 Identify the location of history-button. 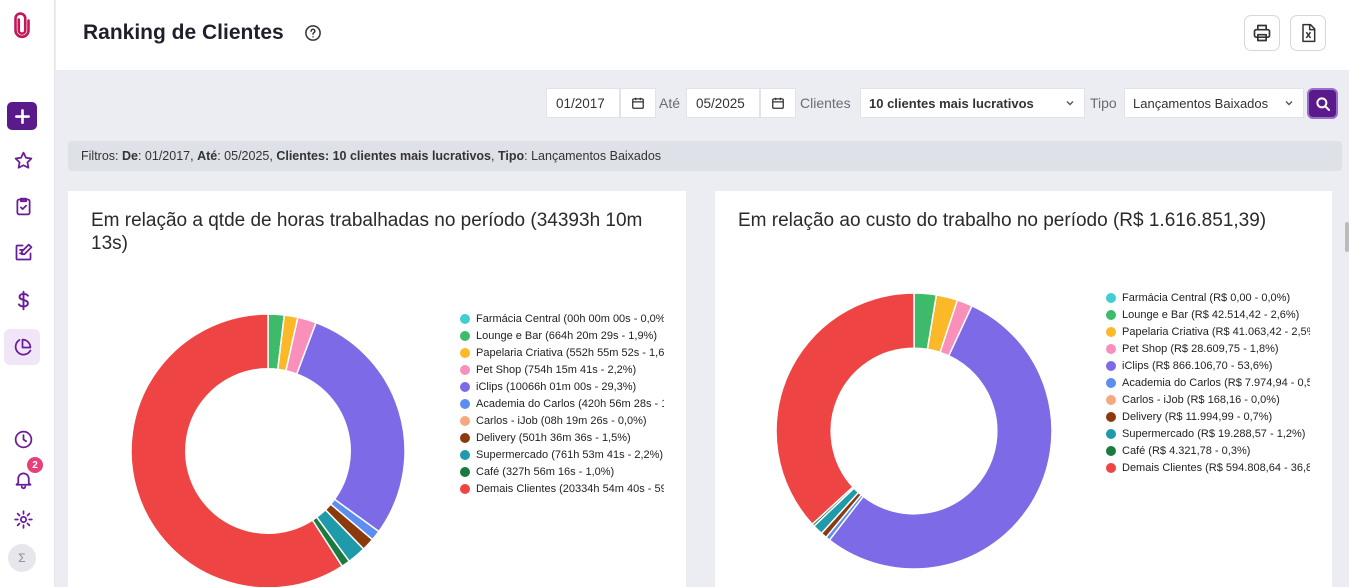
(23, 439).